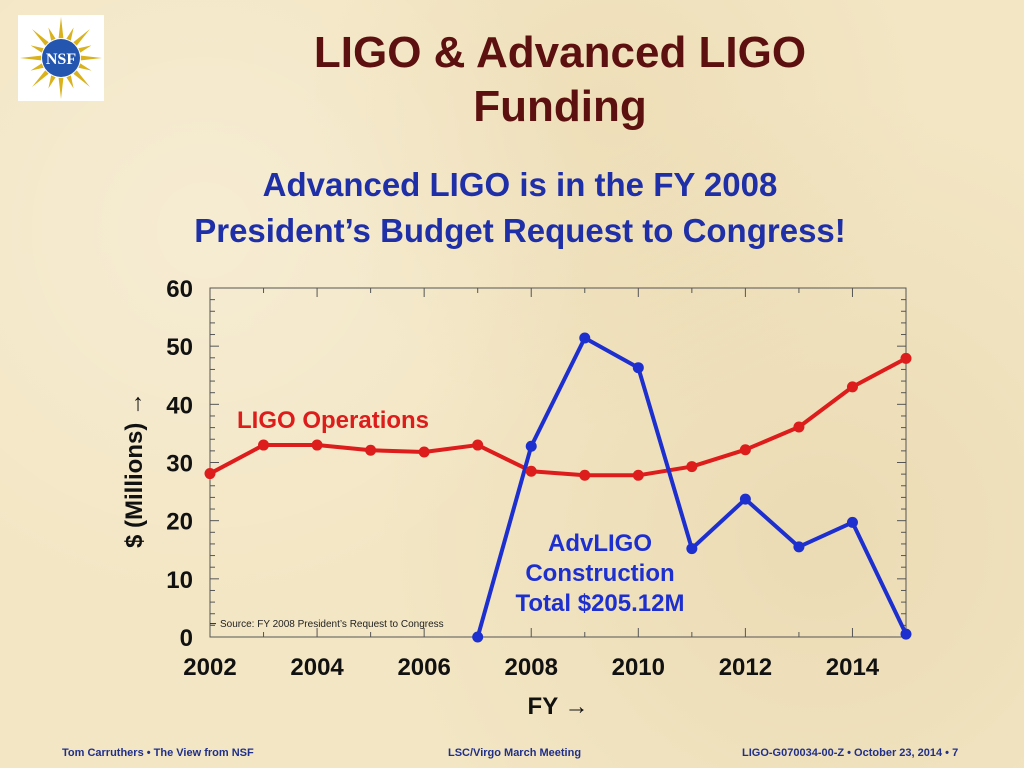 Image resolution: width=1024 pixels, height=768 pixels. Describe the element at coordinates (333, 420) in the screenshot. I see `ops-series-label: LIGO Operations` at that location.